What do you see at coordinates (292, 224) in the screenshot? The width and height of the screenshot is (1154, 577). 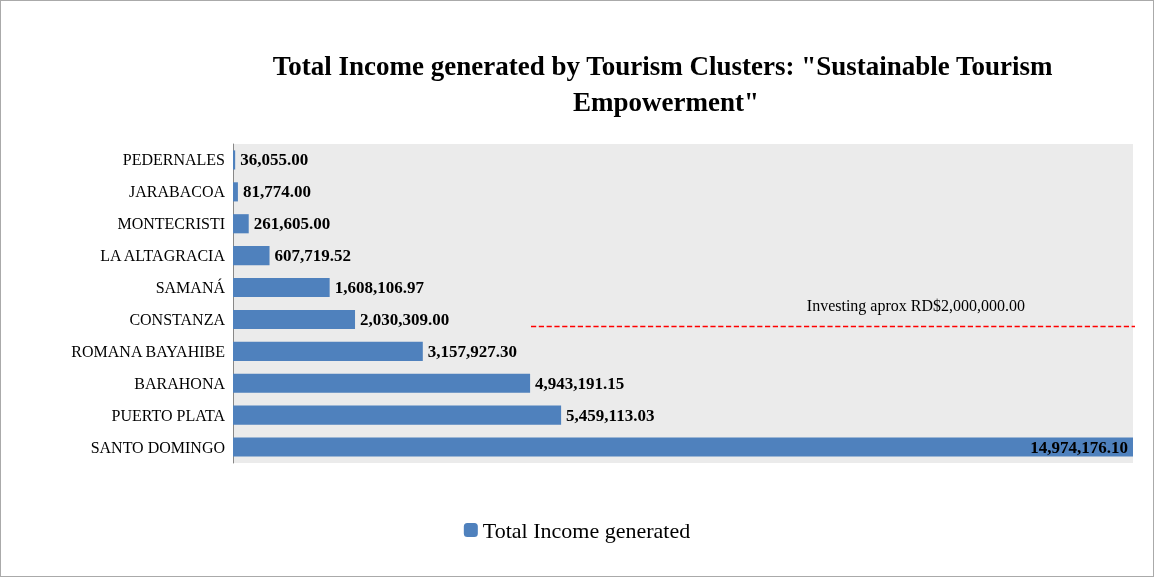 I see `data-label: 261,605.00` at bounding box center [292, 224].